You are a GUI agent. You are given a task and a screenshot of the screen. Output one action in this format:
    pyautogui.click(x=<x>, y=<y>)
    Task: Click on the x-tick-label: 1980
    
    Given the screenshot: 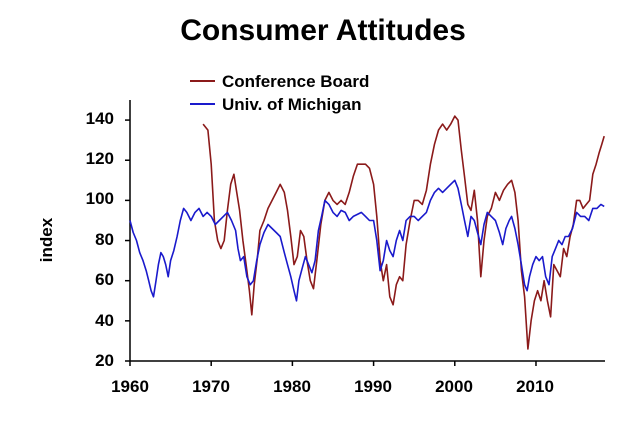 What is the action you would take?
    pyautogui.click(x=292, y=386)
    